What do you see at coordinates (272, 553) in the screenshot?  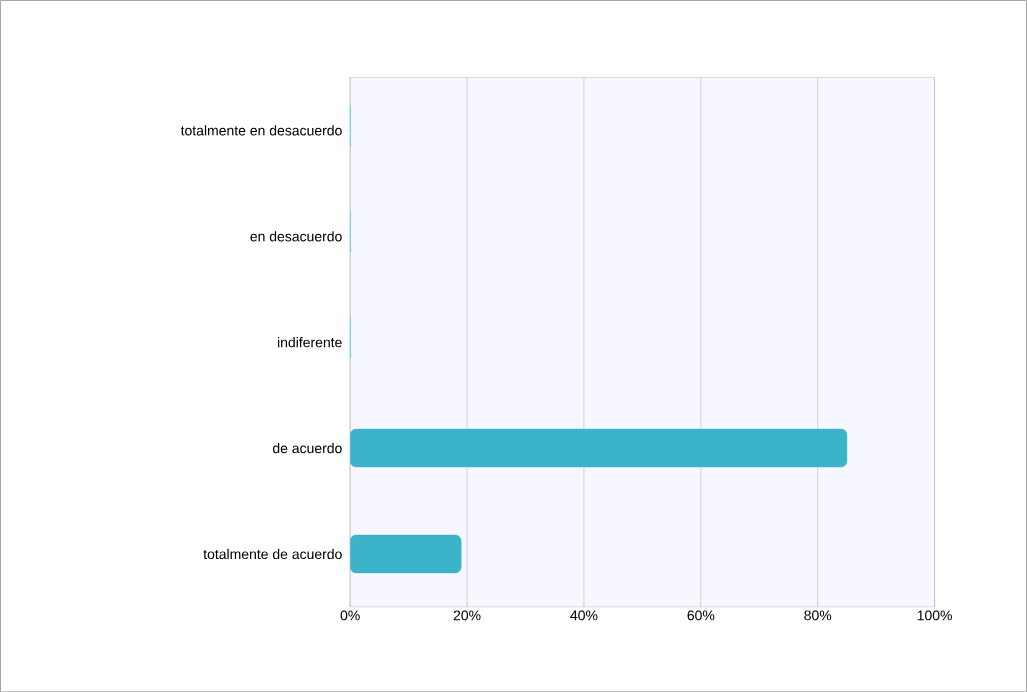 I see `y-tick-label: totalmente de acuerdo` at bounding box center [272, 553].